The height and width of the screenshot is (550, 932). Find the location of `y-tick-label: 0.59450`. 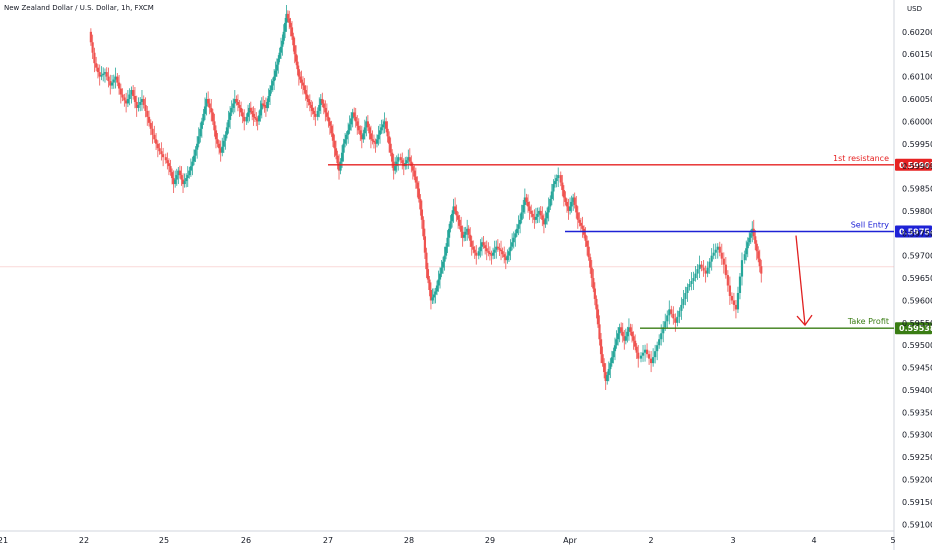

y-tick-label: 0.59450 is located at coordinates (917, 368).